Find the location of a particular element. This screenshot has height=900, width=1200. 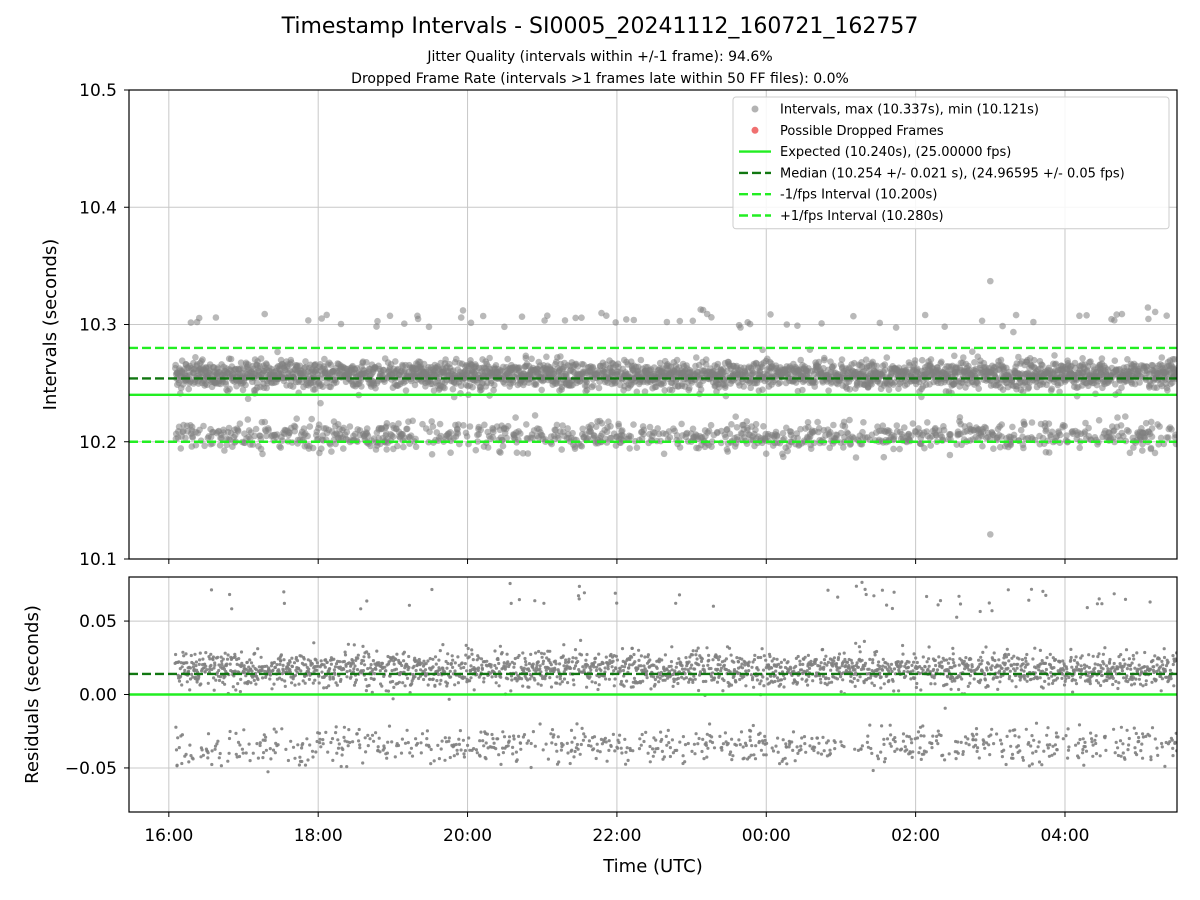

y-tick-label: 10.5 is located at coordinates (98, 91).